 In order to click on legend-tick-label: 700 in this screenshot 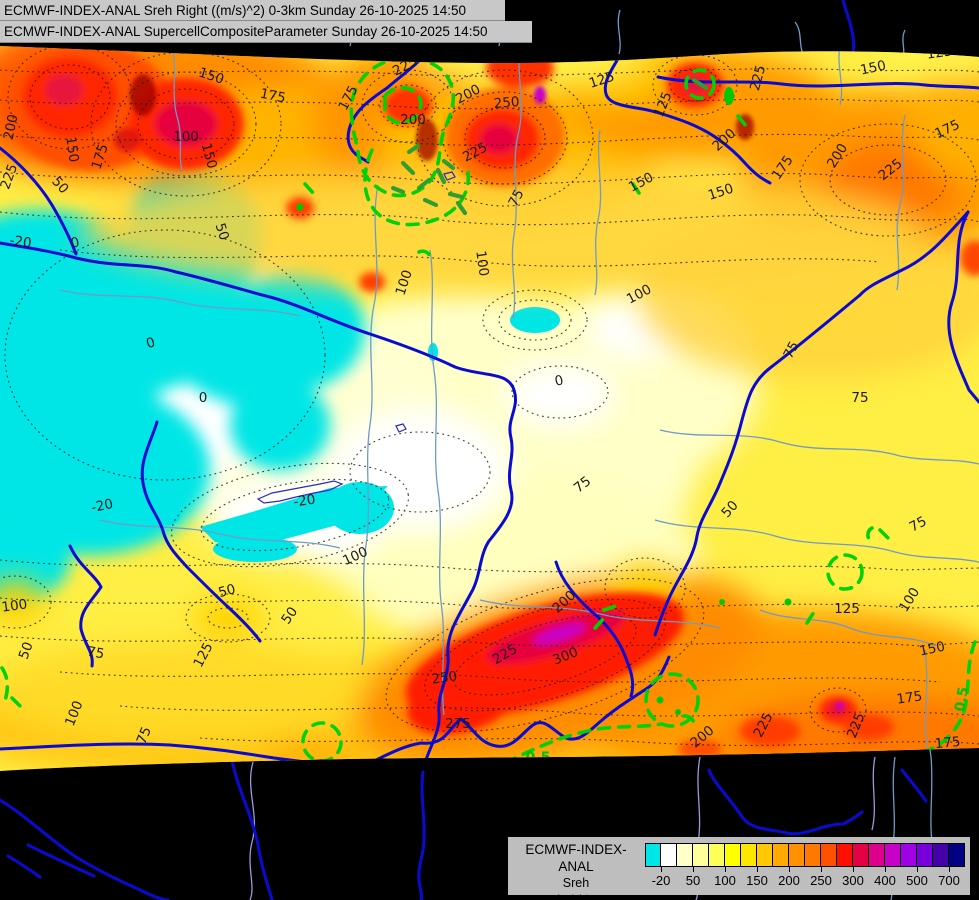, I will do `click(949, 880)`.